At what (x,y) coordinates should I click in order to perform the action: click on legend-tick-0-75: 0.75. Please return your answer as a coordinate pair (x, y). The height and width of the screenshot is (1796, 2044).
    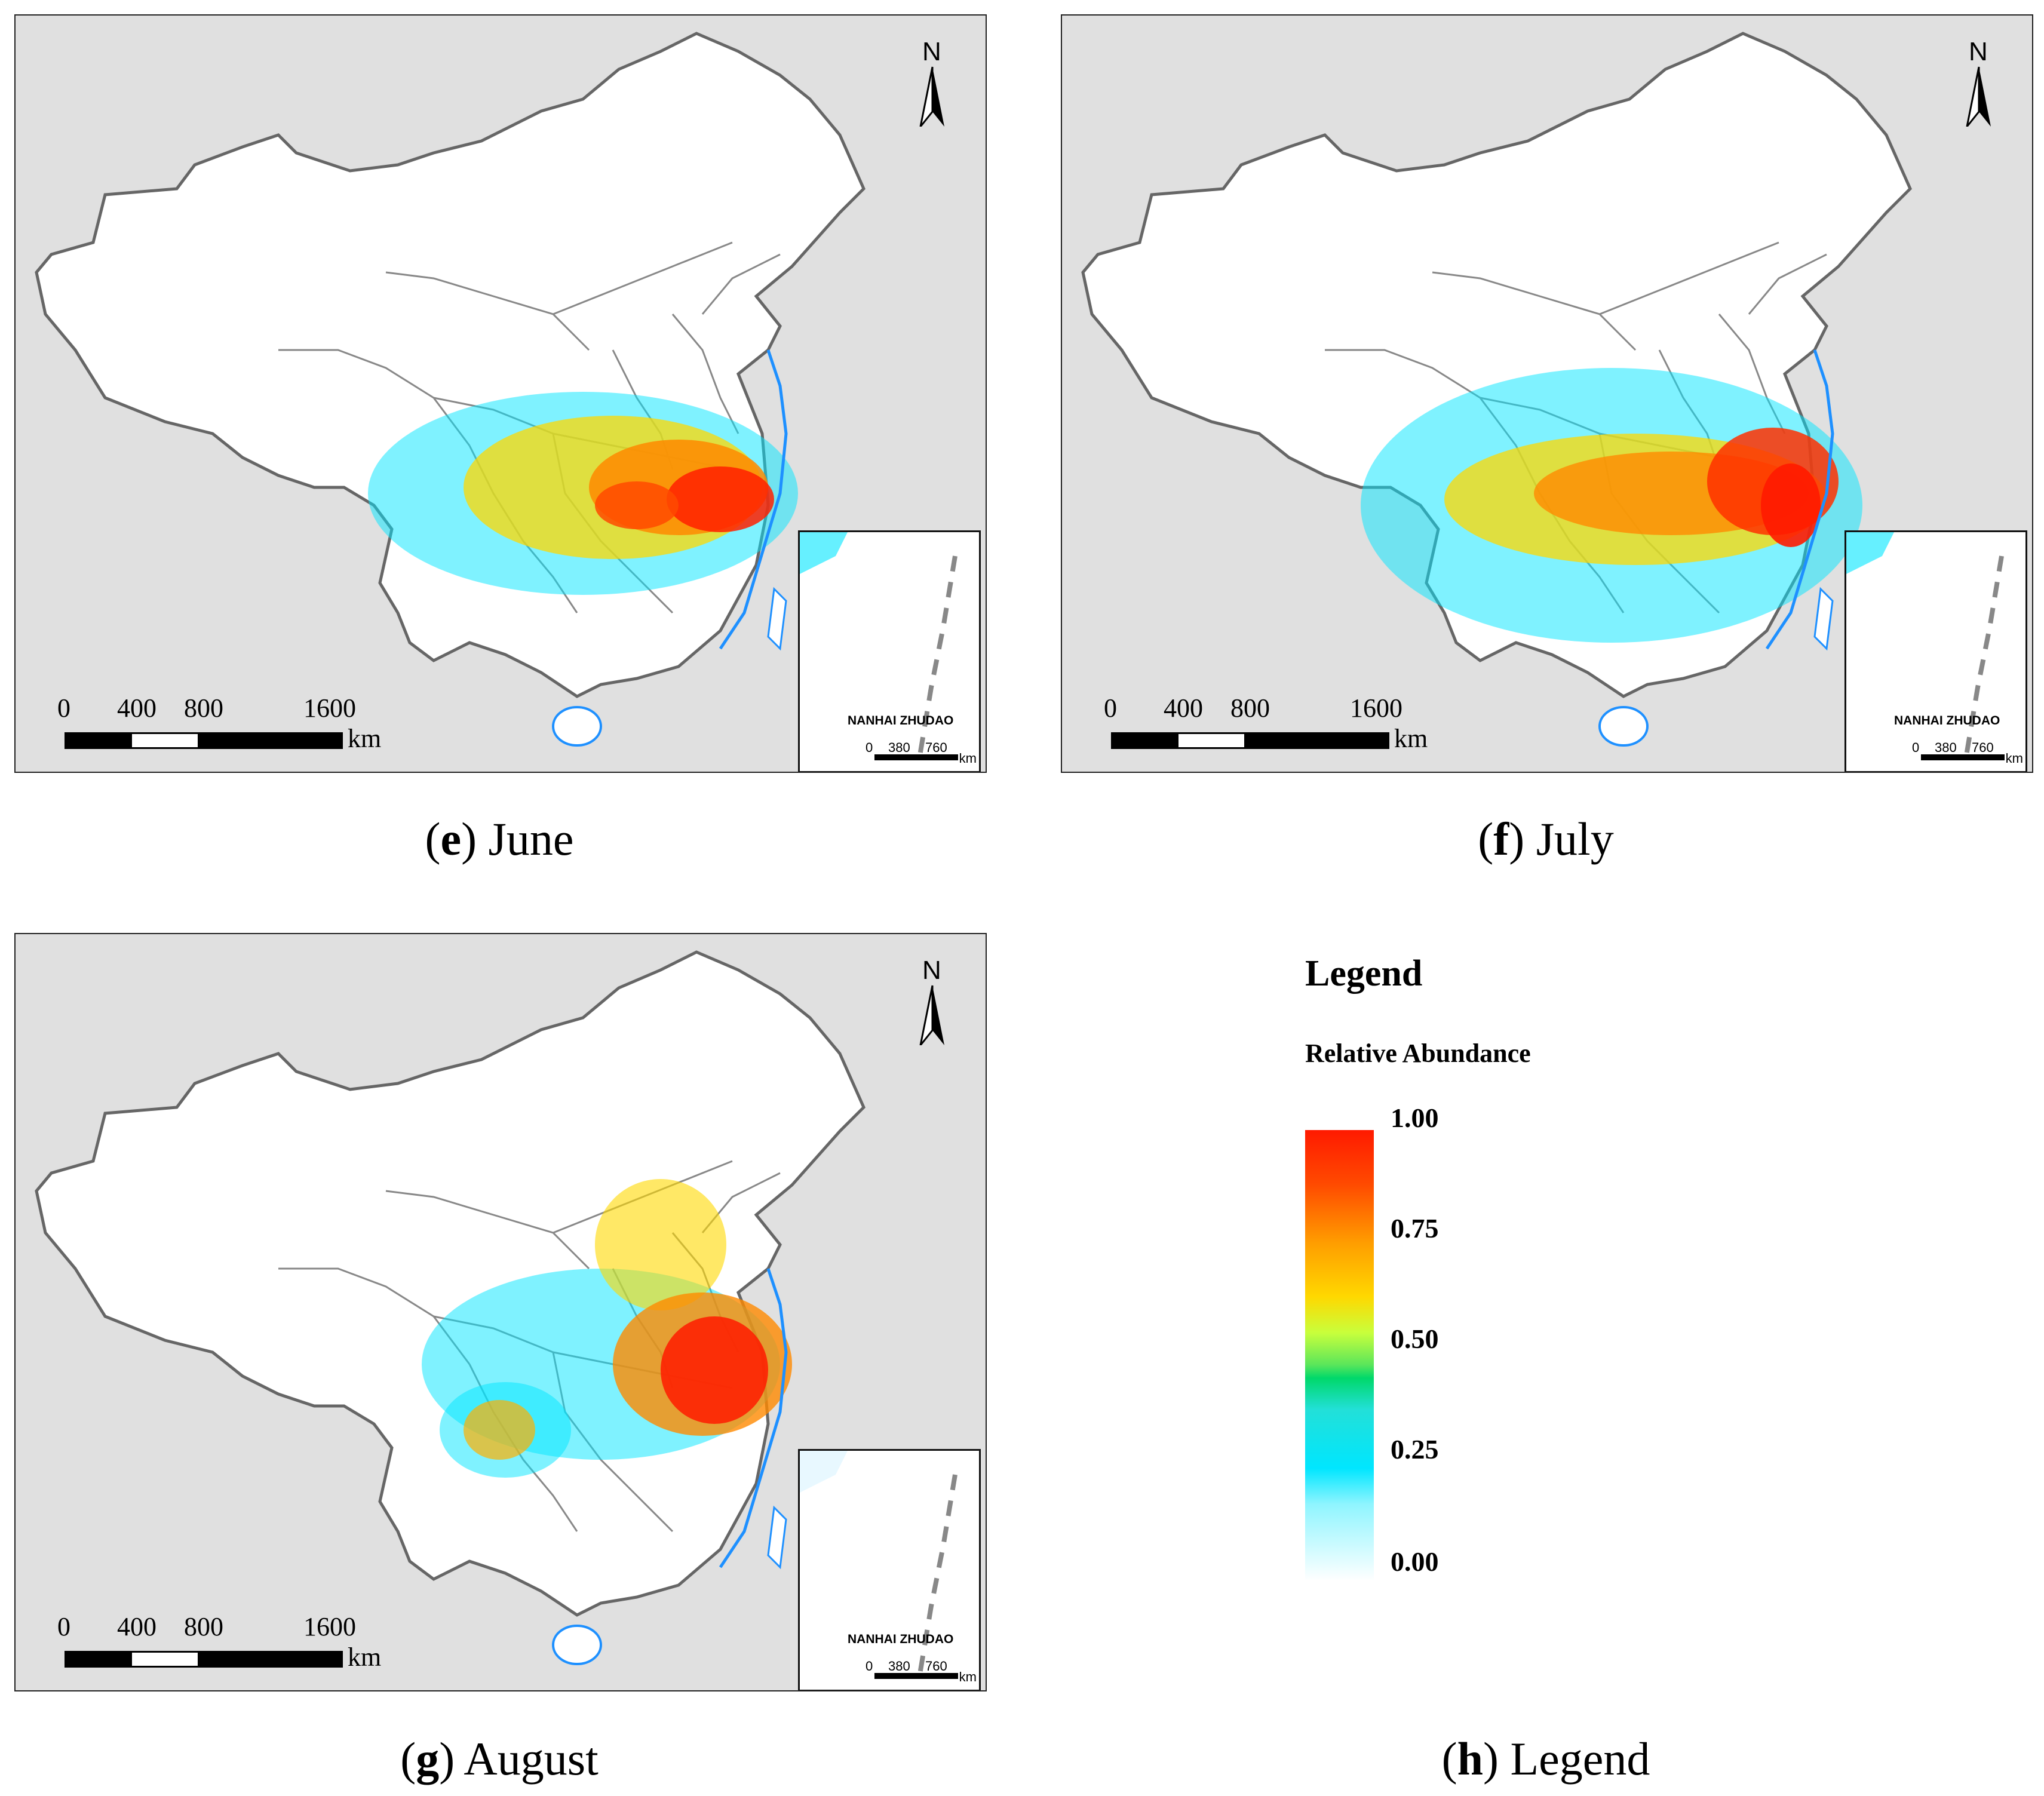
    Looking at the image, I should click on (1415, 1228).